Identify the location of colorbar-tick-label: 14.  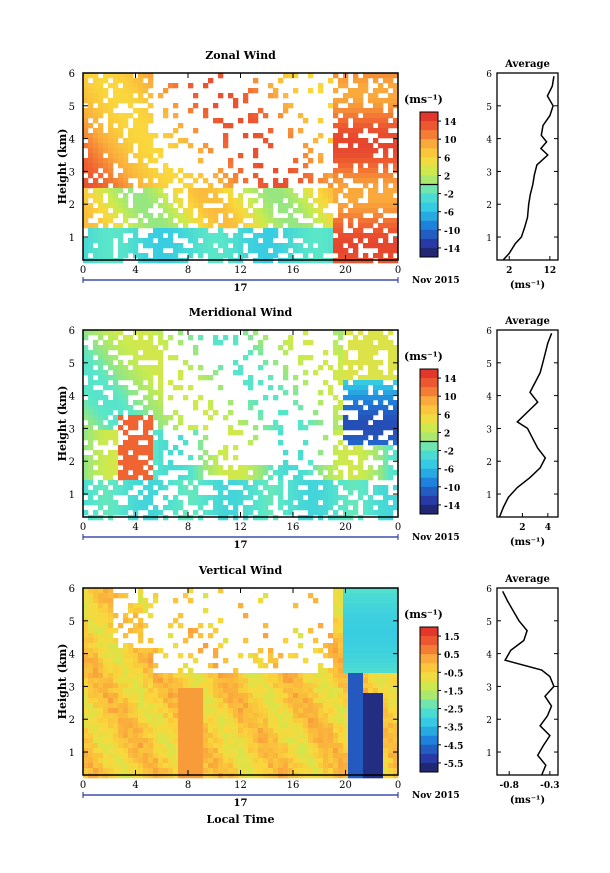
(450, 380).